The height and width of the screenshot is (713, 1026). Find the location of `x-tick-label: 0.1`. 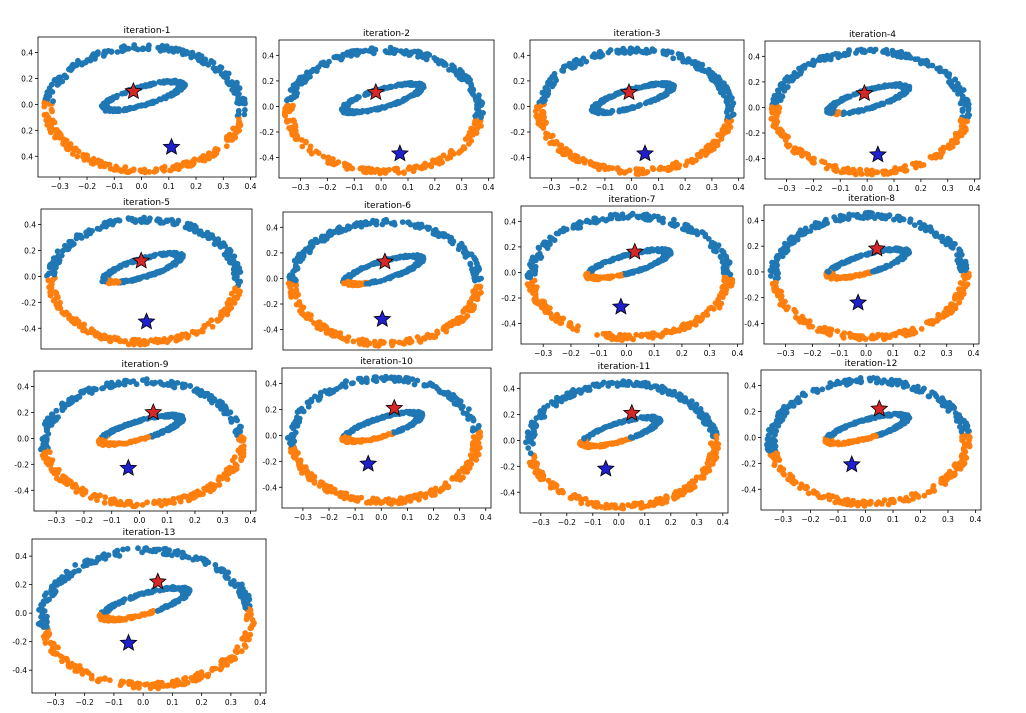

x-tick-label: 0.1 is located at coordinates (654, 353).